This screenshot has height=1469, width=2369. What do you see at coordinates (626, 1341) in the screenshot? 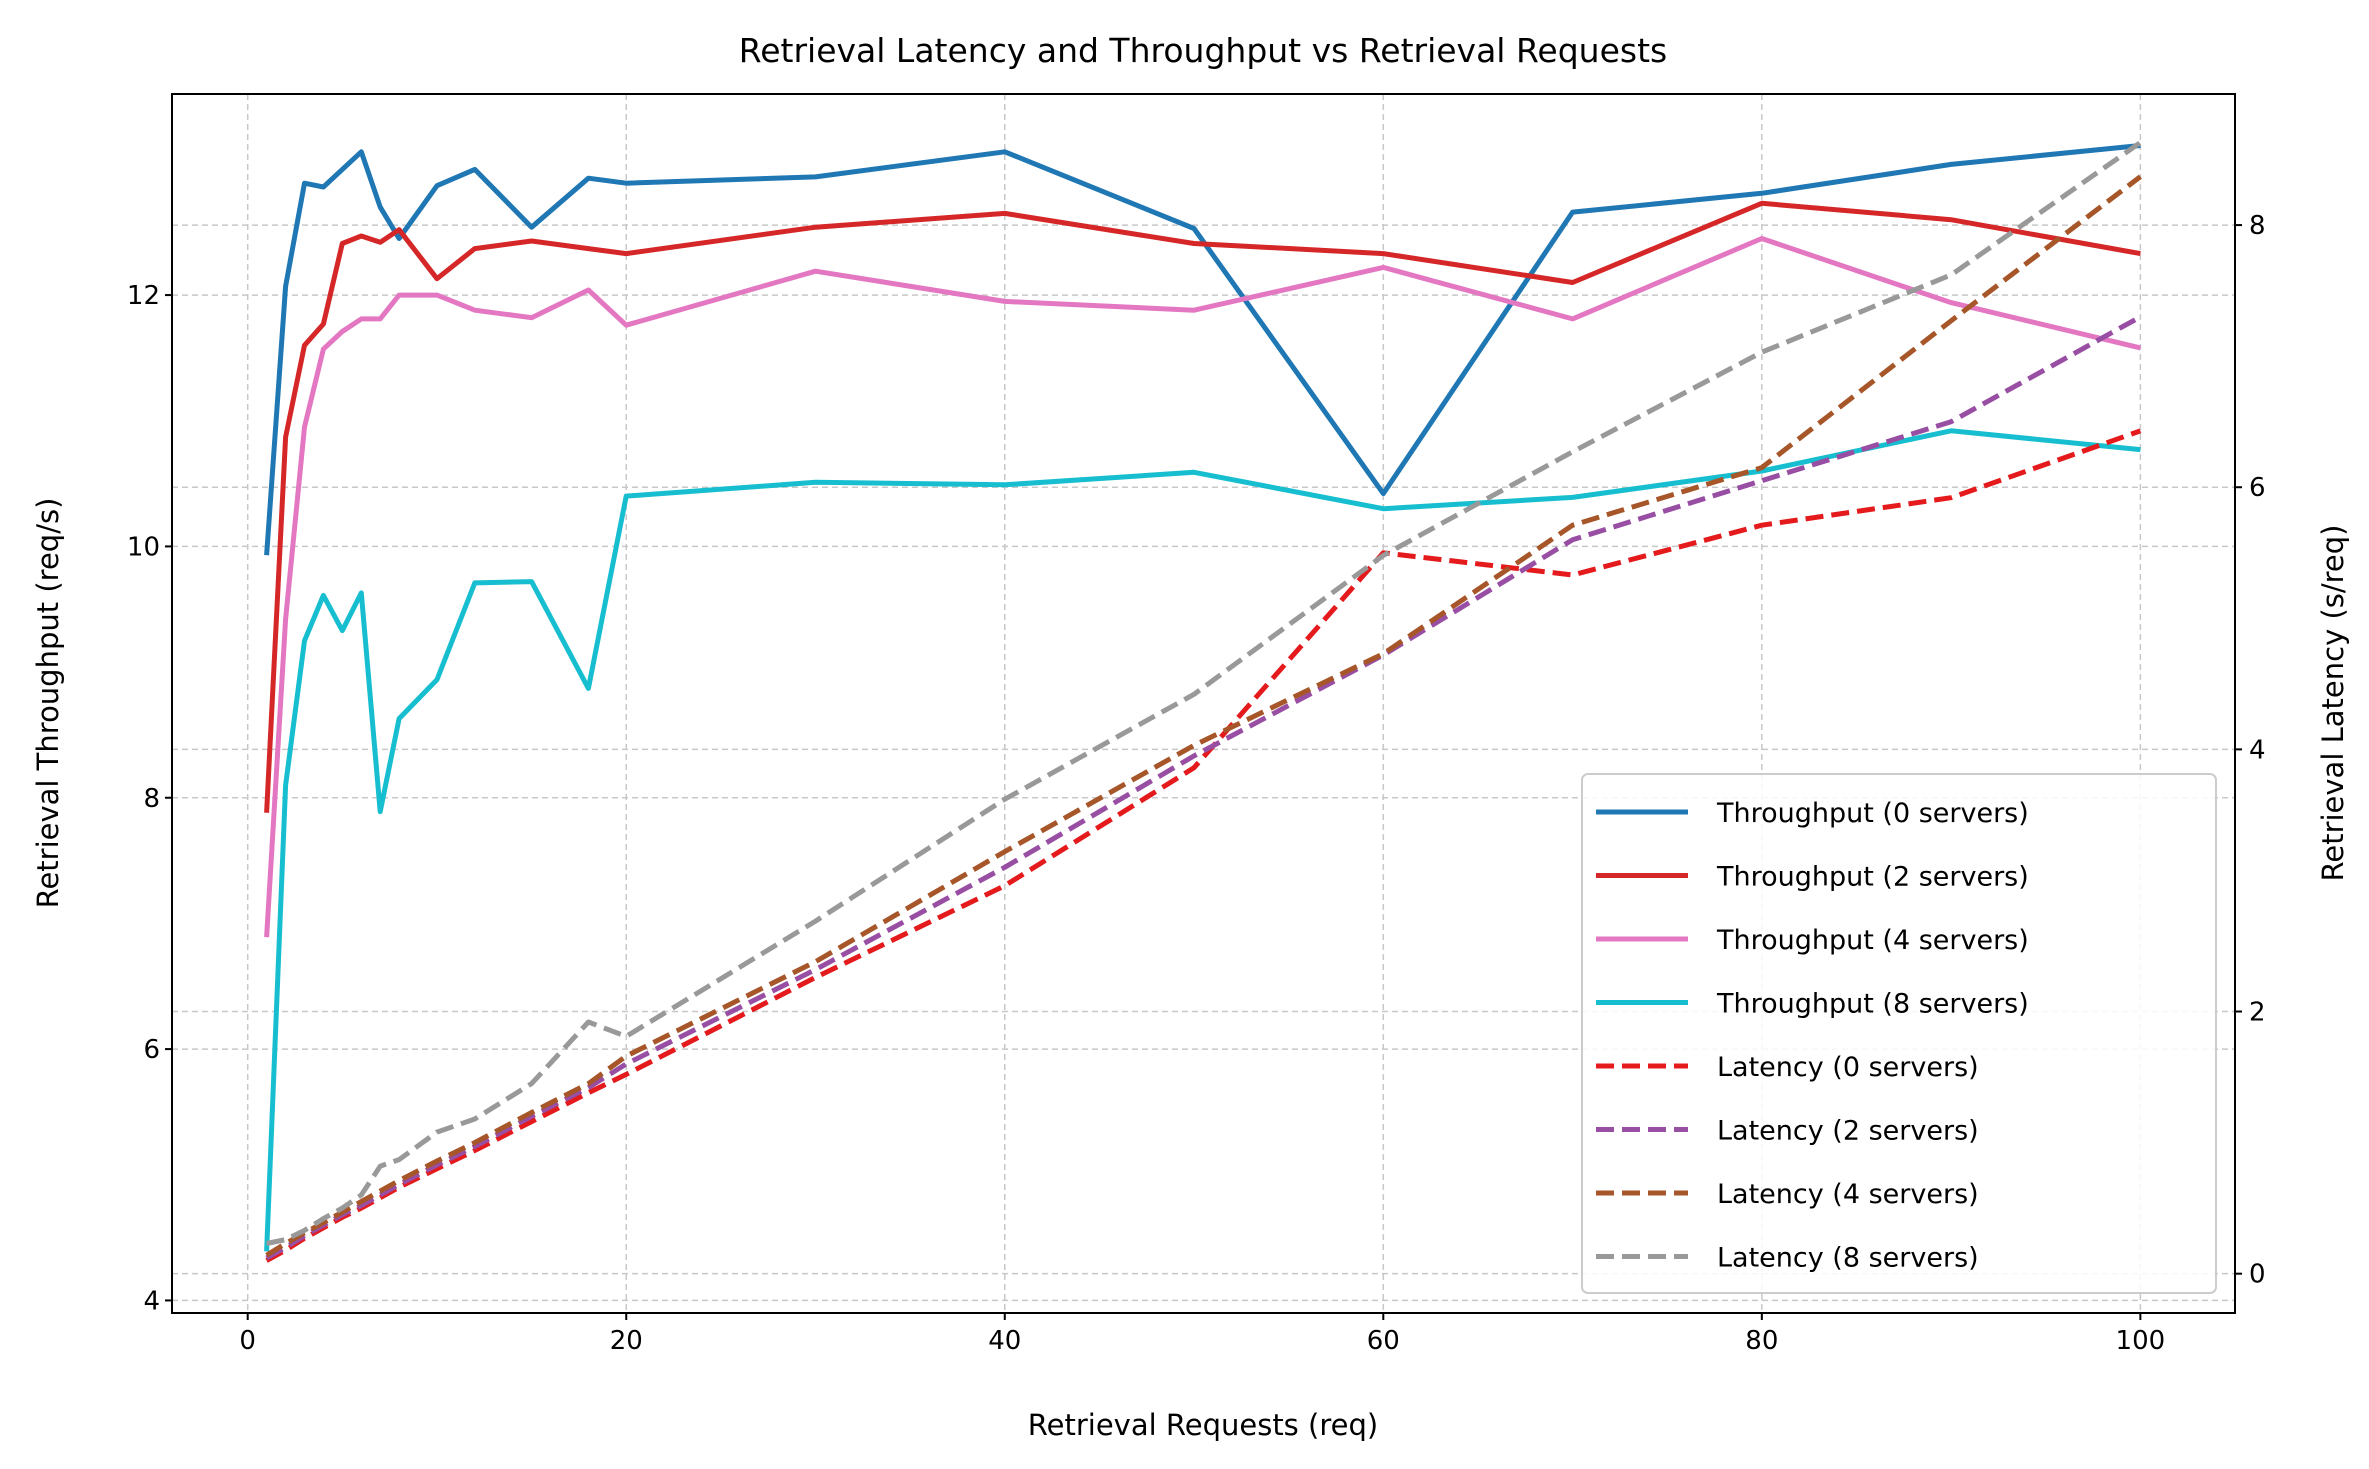
I see `x-tick-label: 20` at bounding box center [626, 1341].